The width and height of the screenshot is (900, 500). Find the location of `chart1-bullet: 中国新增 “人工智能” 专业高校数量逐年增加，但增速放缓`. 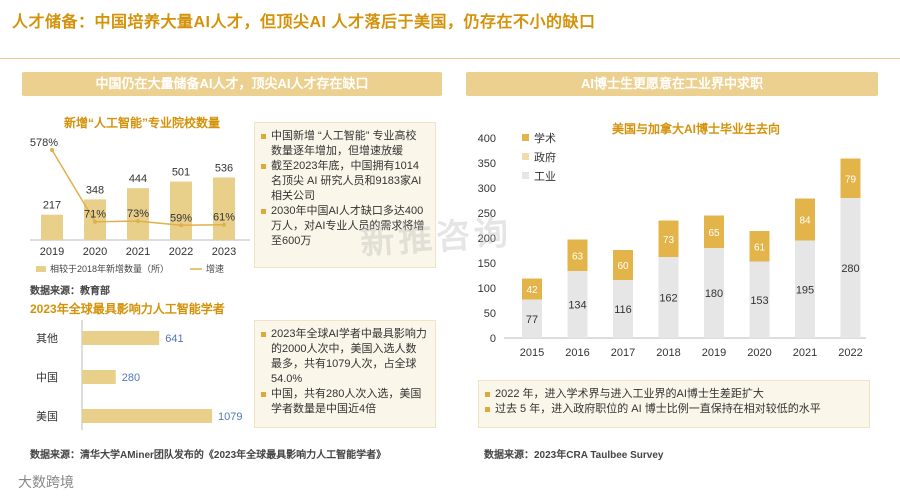

chart1-bullet: 中国新增 “人工智能” 专业高校数量逐年增加，但增速放缓 is located at coordinates (344, 144).